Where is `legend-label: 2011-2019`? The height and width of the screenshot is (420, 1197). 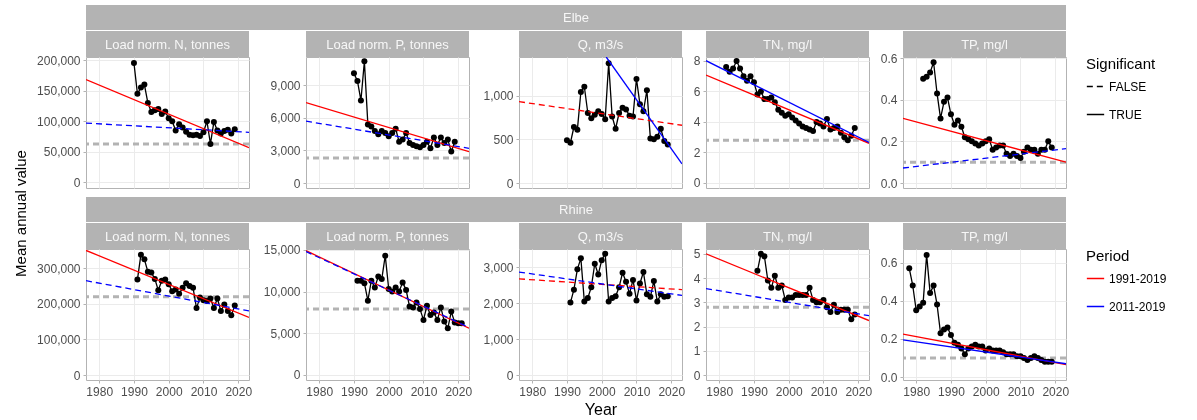 legend-label: 2011-2019 is located at coordinates (1137, 306).